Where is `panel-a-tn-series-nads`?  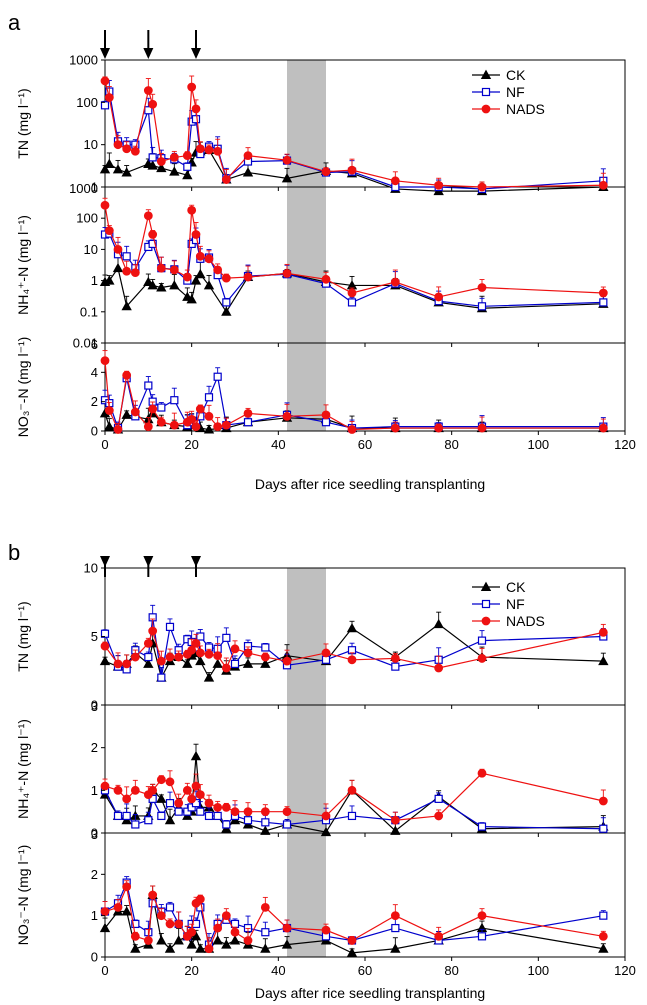 panel-a-tn-series-nads is located at coordinates (354, 133).